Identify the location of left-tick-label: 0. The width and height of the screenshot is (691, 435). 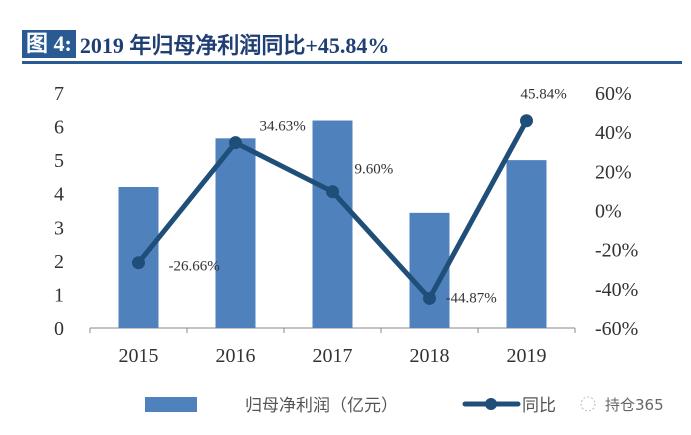
(59, 329).